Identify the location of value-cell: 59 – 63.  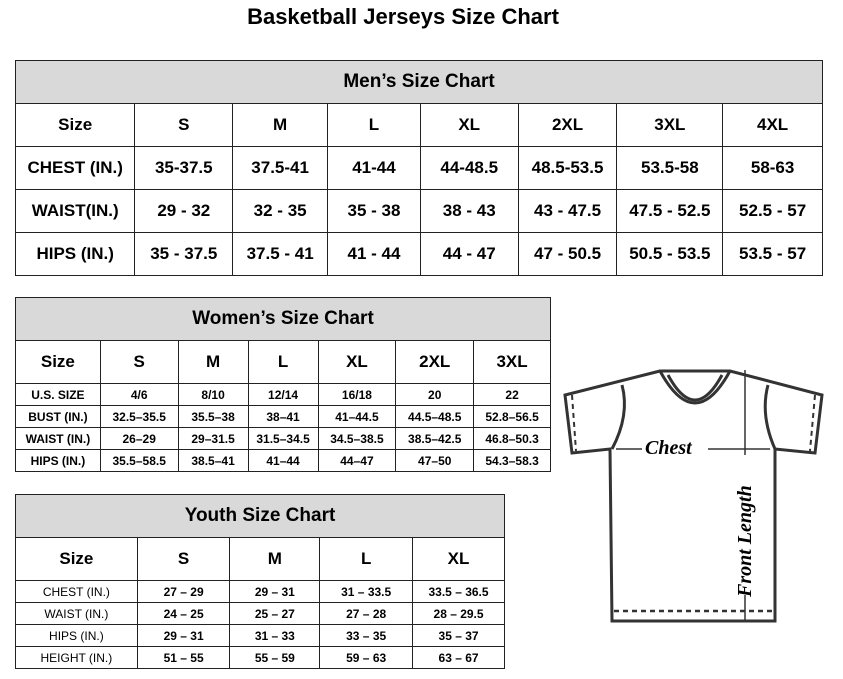
(366, 657).